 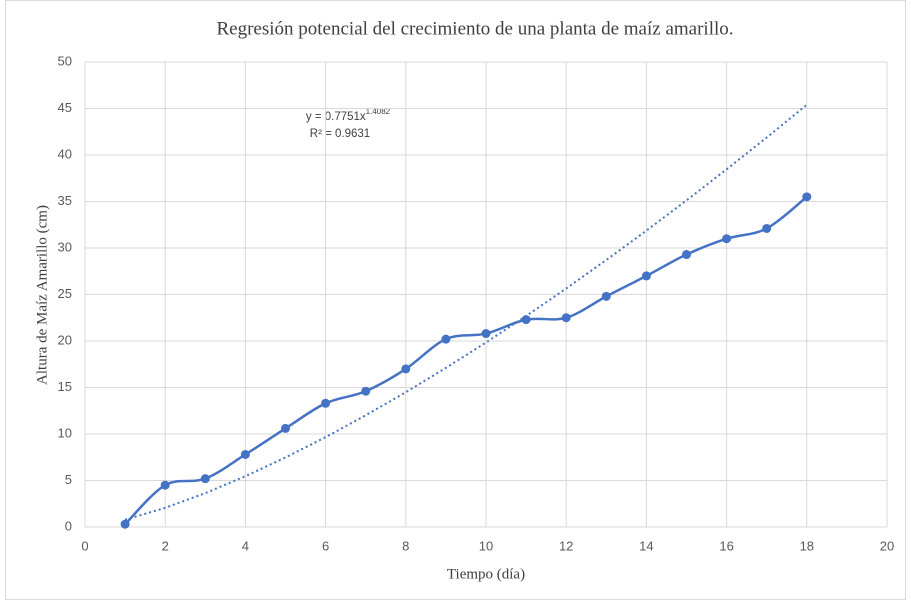 What do you see at coordinates (65, 107) in the screenshot?
I see `y-tick-label: 45` at bounding box center [65, 107].